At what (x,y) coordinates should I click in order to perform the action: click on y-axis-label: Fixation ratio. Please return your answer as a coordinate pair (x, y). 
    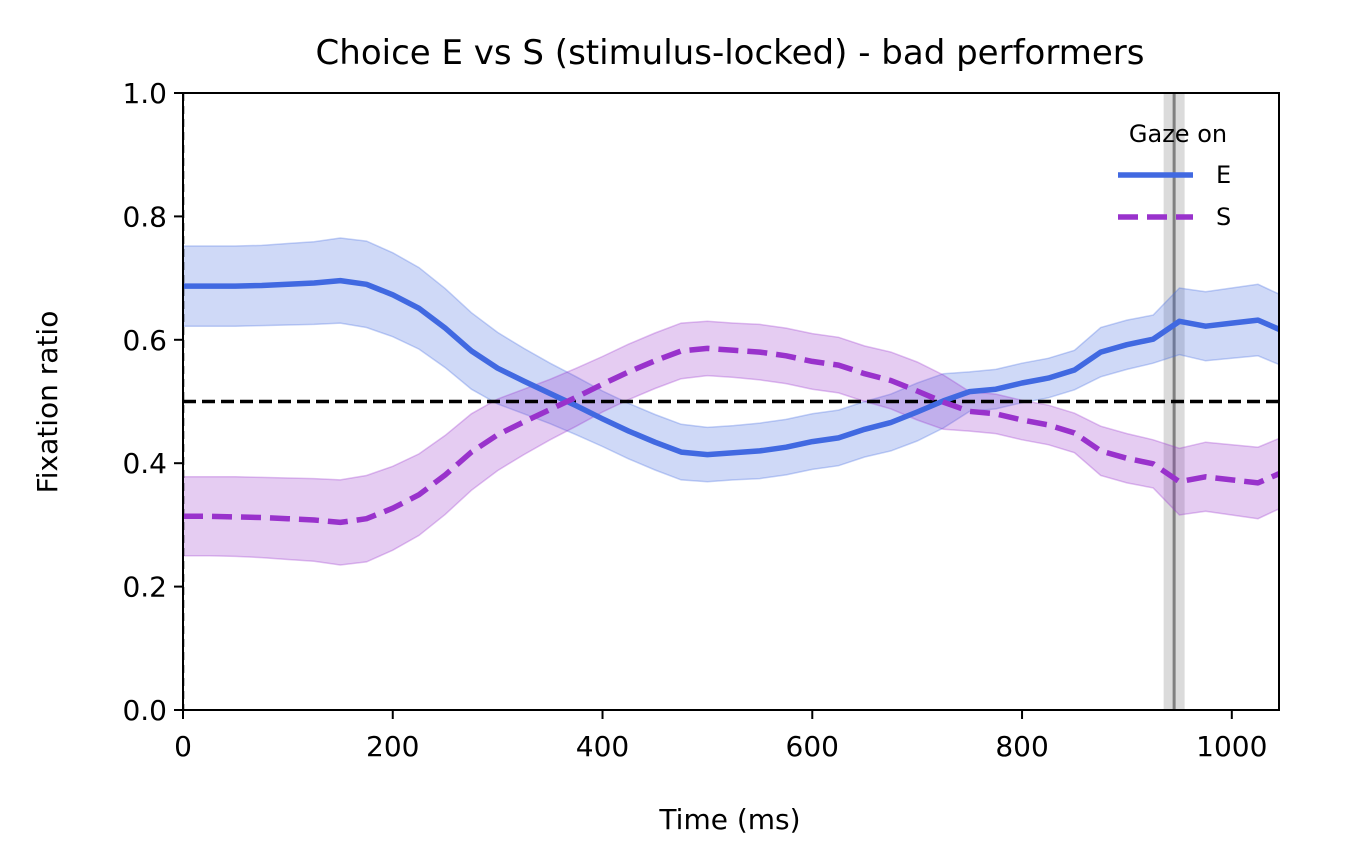
    Looking at the image, I should click on (47, 402).